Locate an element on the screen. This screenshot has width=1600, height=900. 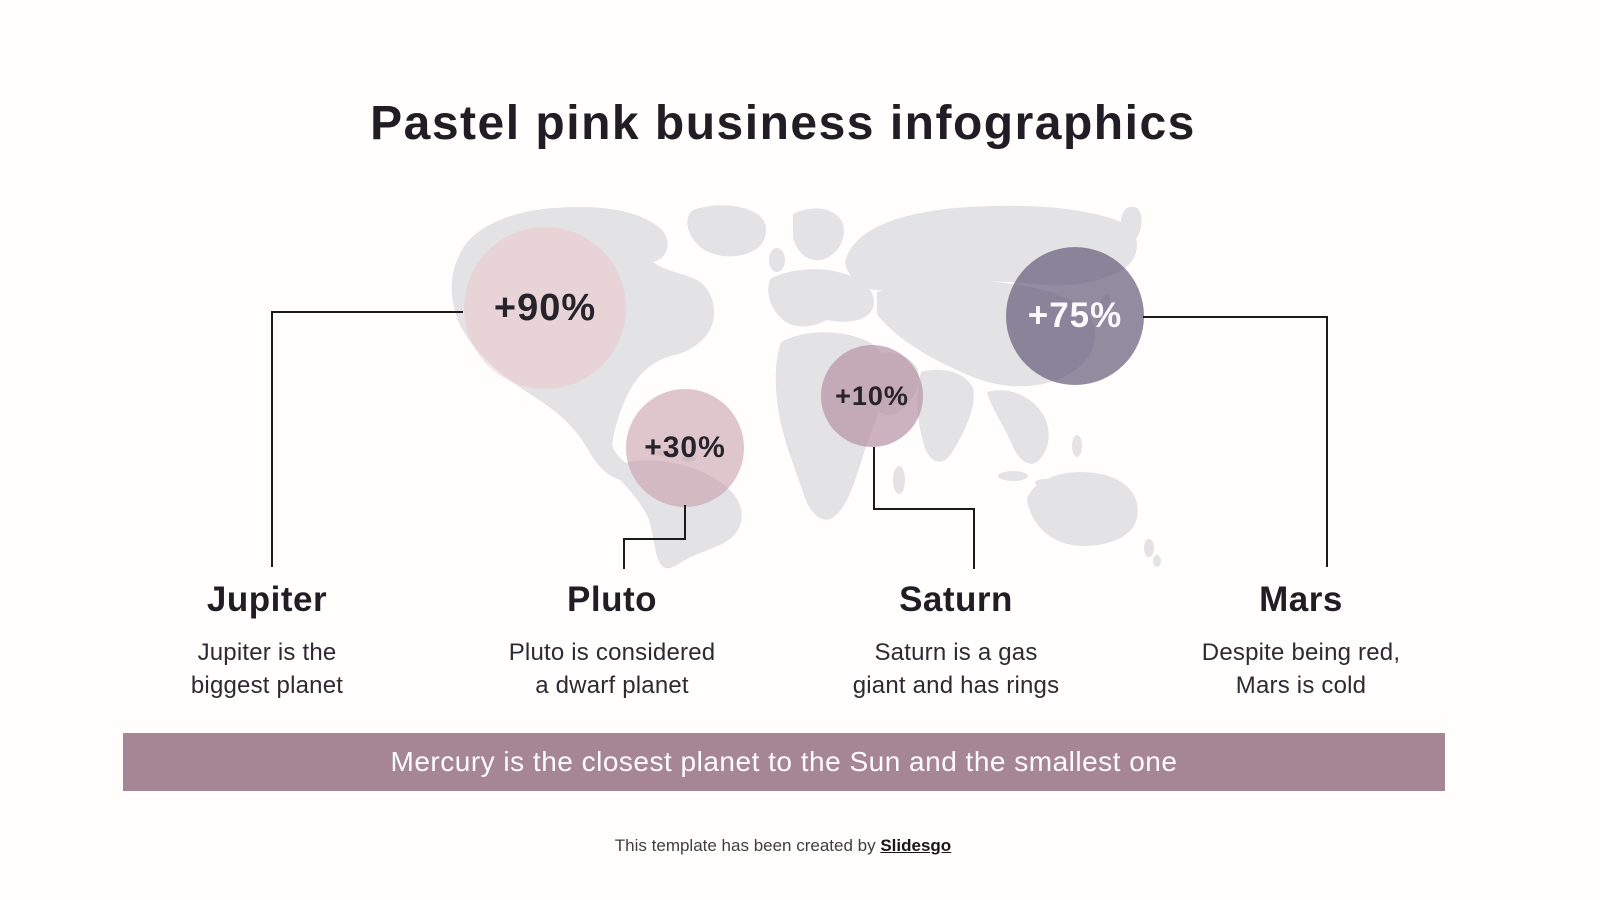
bubble-pluto-value: +30% is located at coordinates (685, 447).